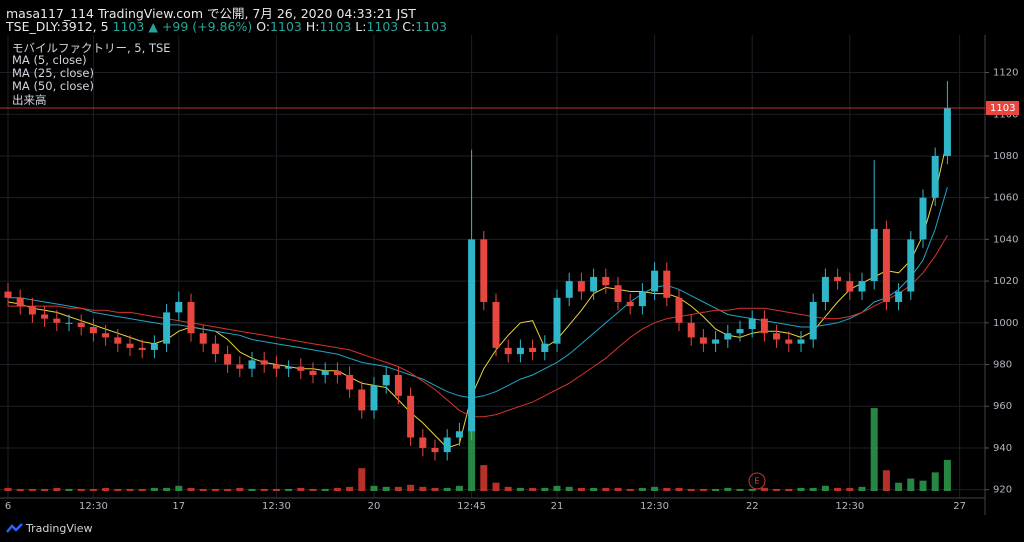 The height and width of the screenshot is (542, 1024). What do you see at coordinates (752, 506) in the screenshot?
I see `x-tick-label: 22` at bounding box center [752, 506].